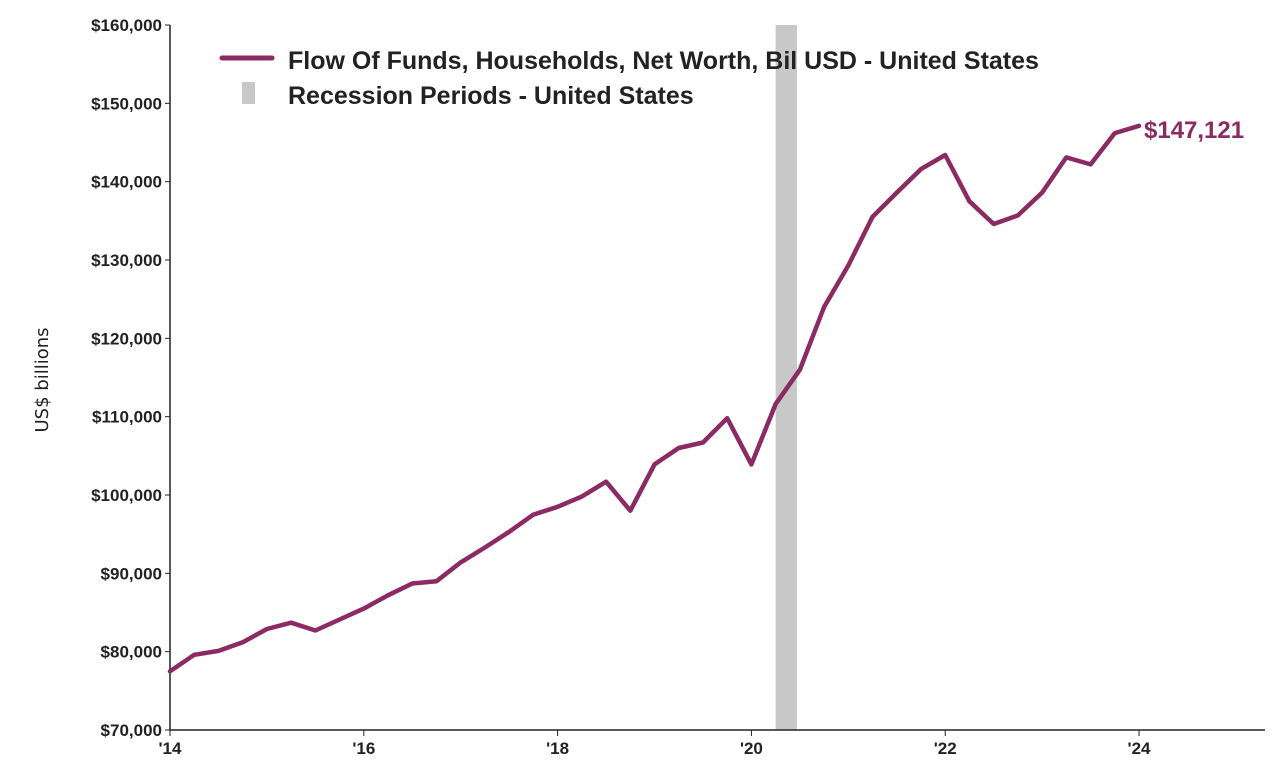 The width and height of the screenshot is (1280, 777). Describe the element at coordinates (557, 748) in the screenshot. I see `x-tick-label: '18` at that location.